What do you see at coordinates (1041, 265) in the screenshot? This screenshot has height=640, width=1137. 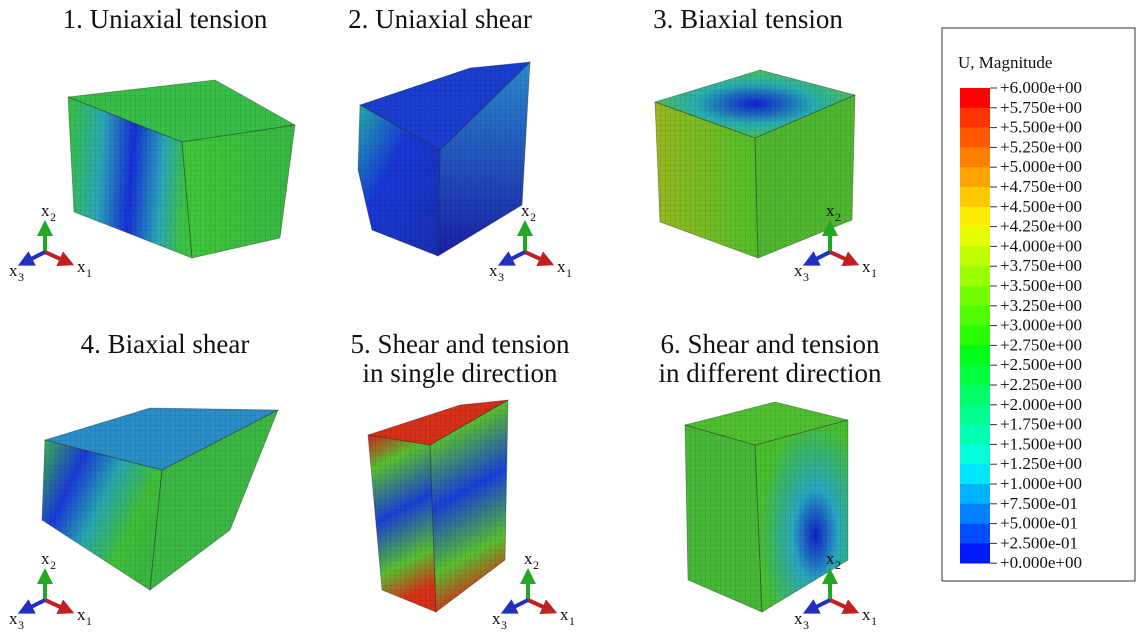 I see `legend-label: +3.750e+00` at bounding box center [1041, 265].